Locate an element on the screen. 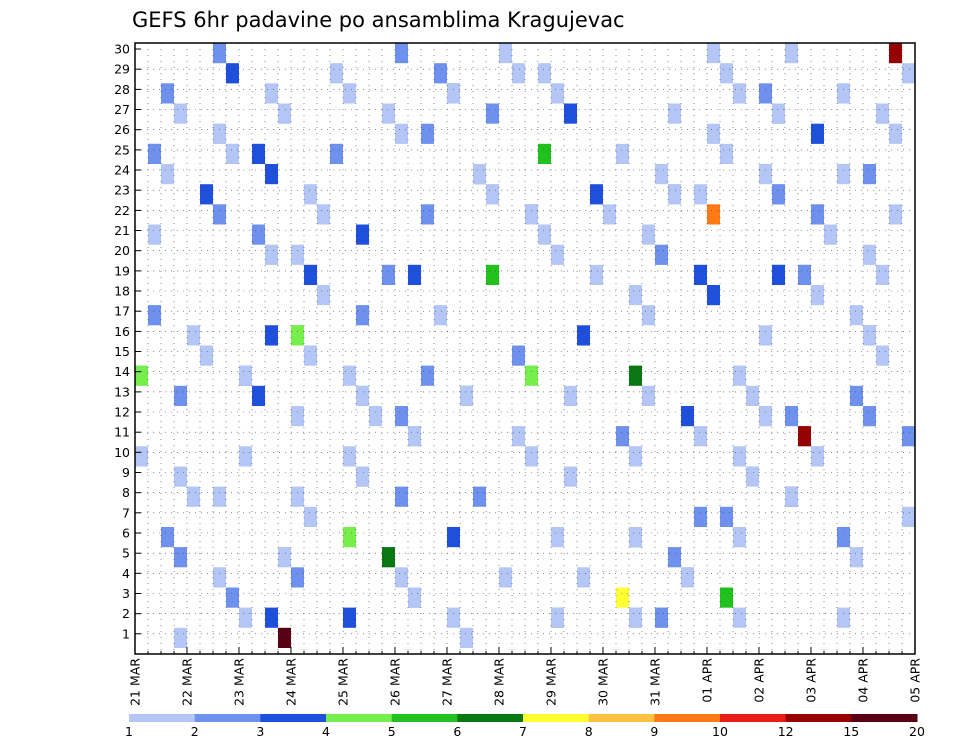 This screenshot has width=960, height=742. colorbar-label: 1 is located at coordinates (129, 731).